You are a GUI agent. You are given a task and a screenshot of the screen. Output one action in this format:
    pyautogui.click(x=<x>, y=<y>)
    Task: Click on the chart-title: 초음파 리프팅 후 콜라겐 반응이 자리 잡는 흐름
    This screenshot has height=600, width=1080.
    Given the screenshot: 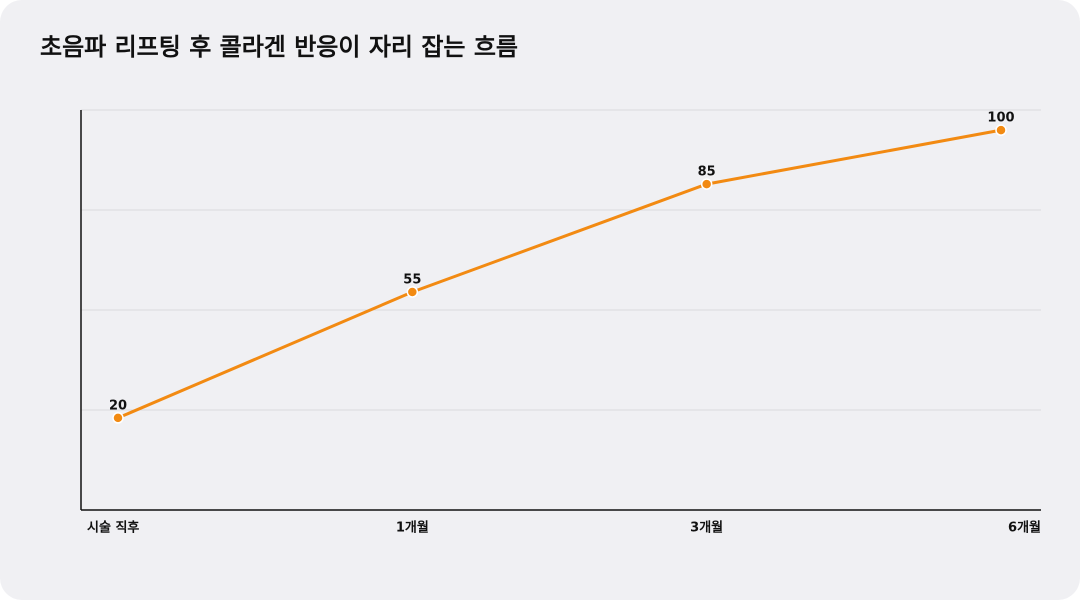 What is the action you would take?
    pyautogui.click(x=279, y=47)
    